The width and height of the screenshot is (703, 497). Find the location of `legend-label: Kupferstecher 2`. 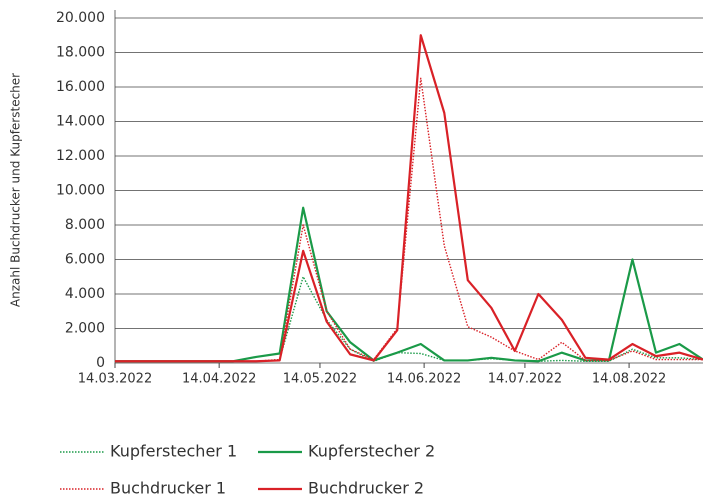

legend-label: Kupferstecher 2 is located at coordinates (371, 451).